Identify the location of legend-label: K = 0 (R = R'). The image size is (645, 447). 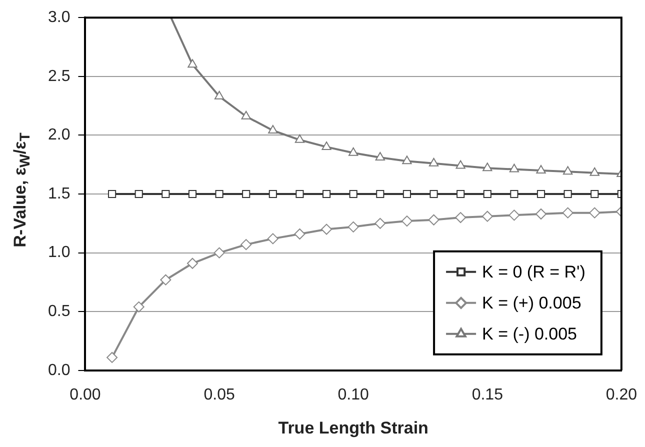
(534, 272).